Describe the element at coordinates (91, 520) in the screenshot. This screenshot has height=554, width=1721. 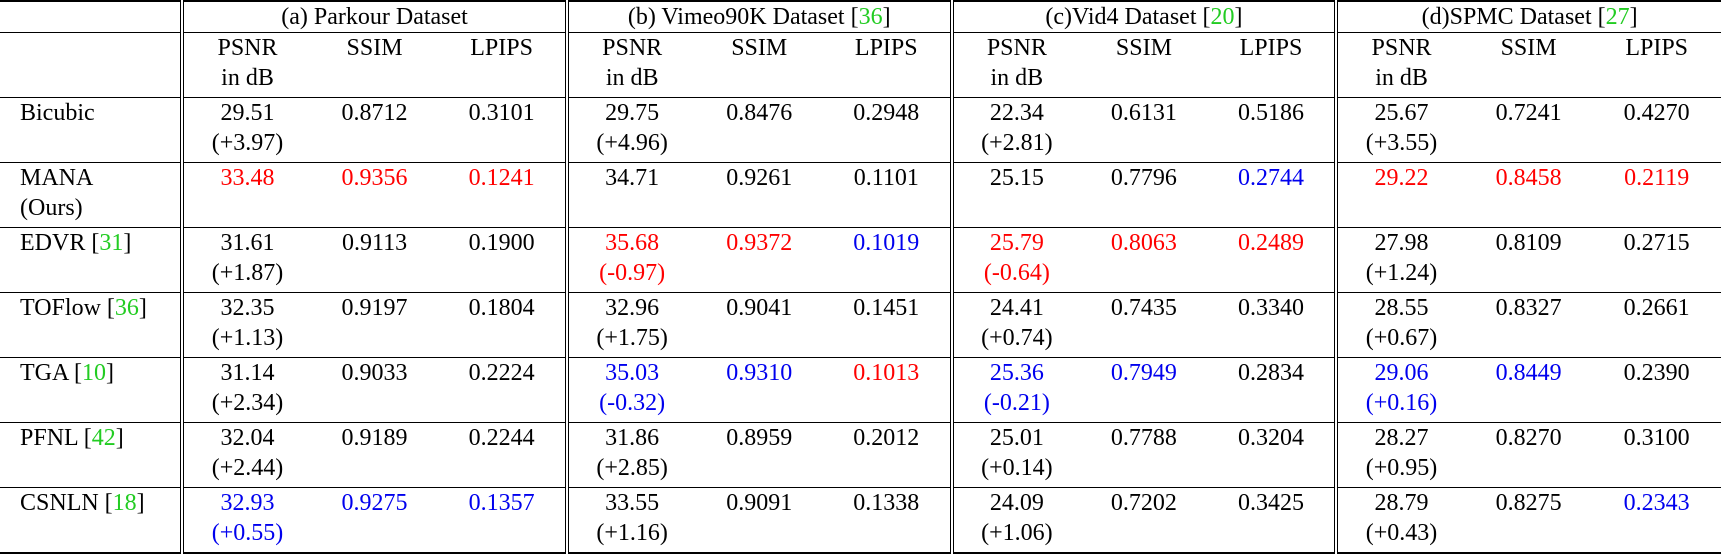
I see `method-name-cell: CSNLN [18]` at that location.